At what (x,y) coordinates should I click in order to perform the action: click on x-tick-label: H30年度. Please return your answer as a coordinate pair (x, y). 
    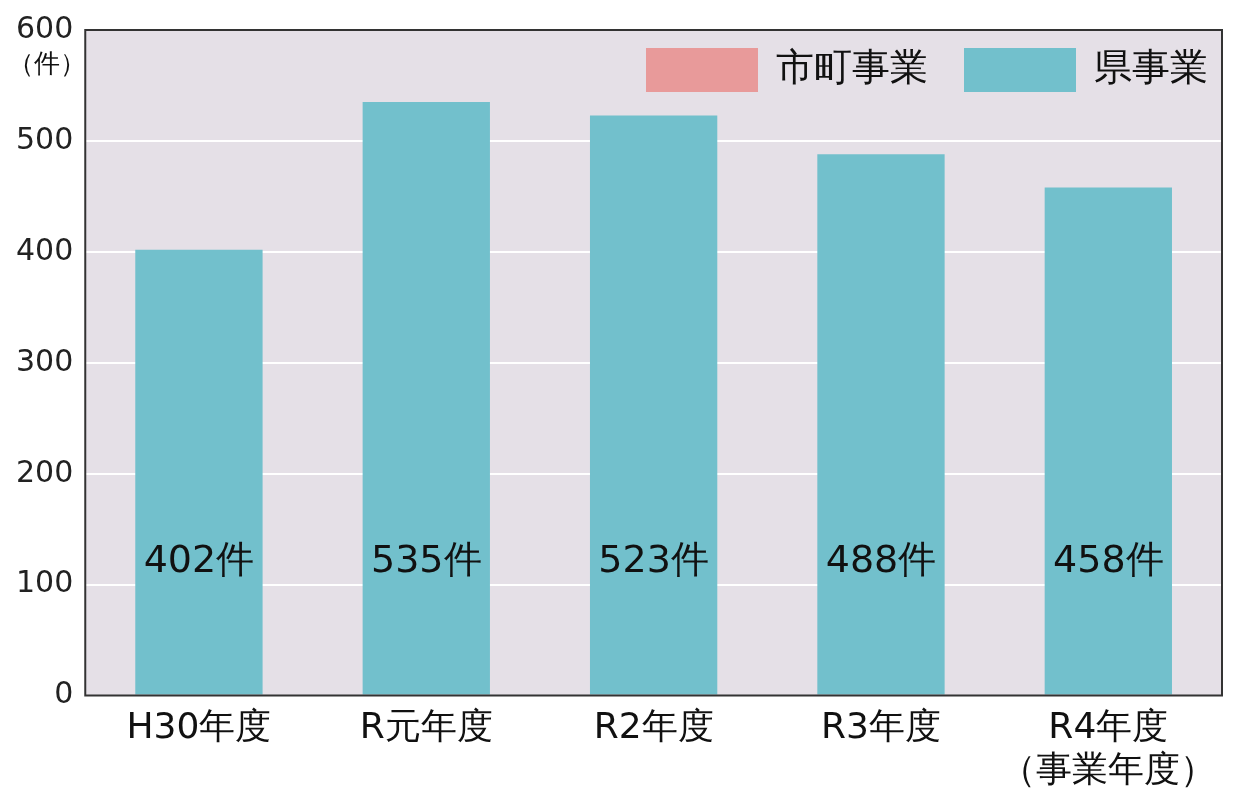
    Looking at the image, I should click on (199, 725).